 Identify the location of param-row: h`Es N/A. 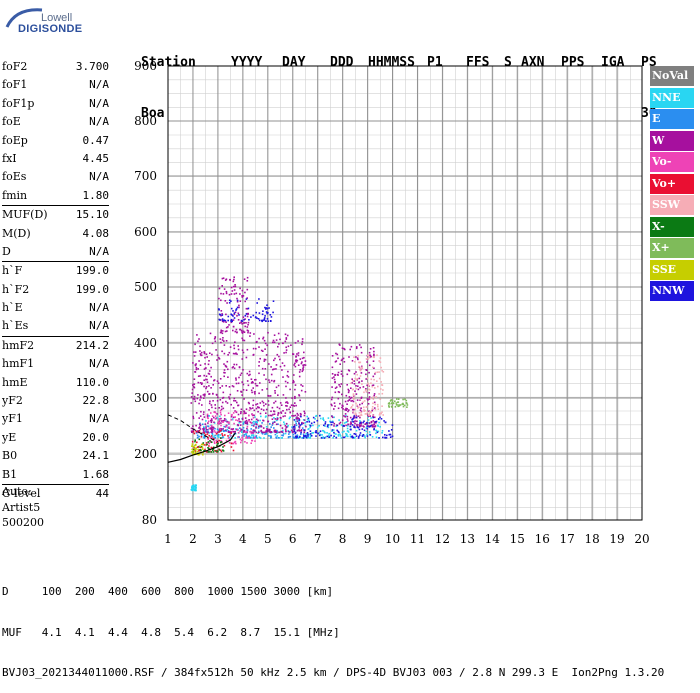
(55, 326).